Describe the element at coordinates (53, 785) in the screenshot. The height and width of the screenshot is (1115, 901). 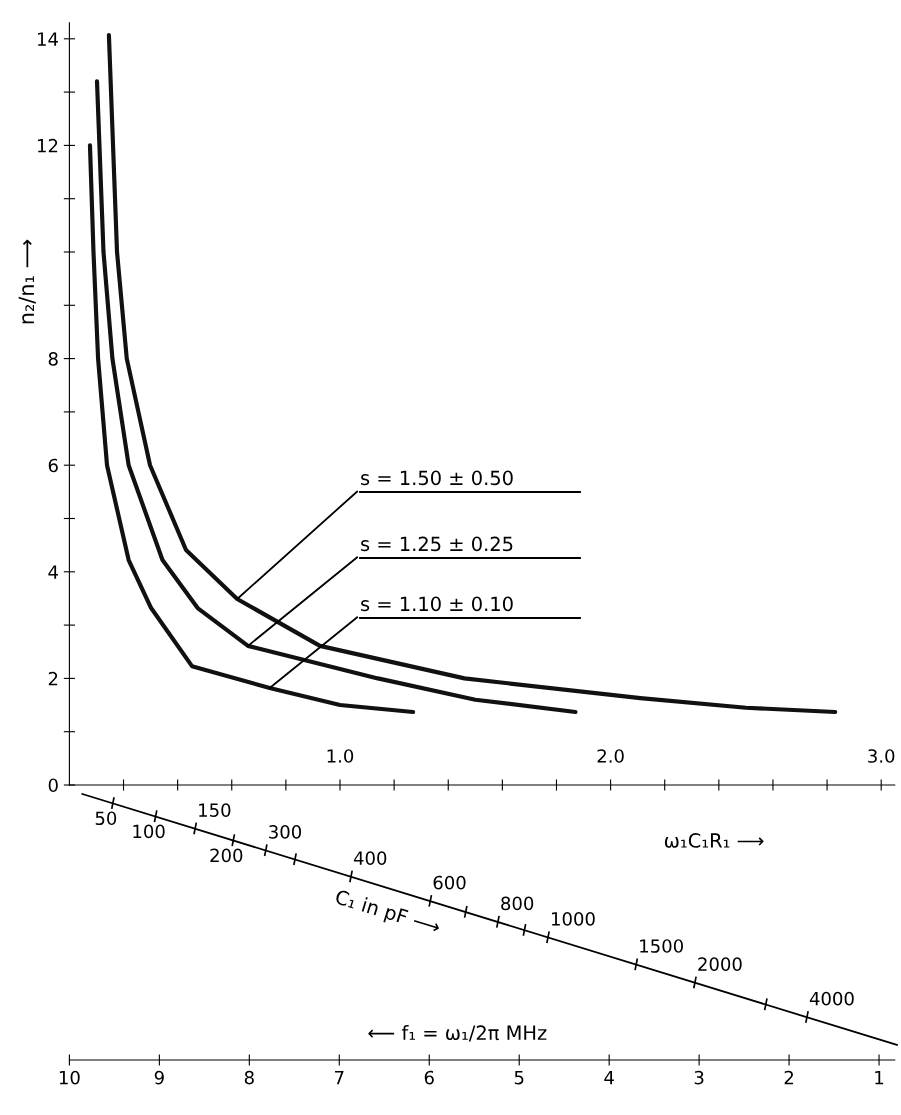
I see `y-tick-label: 0` at that location.